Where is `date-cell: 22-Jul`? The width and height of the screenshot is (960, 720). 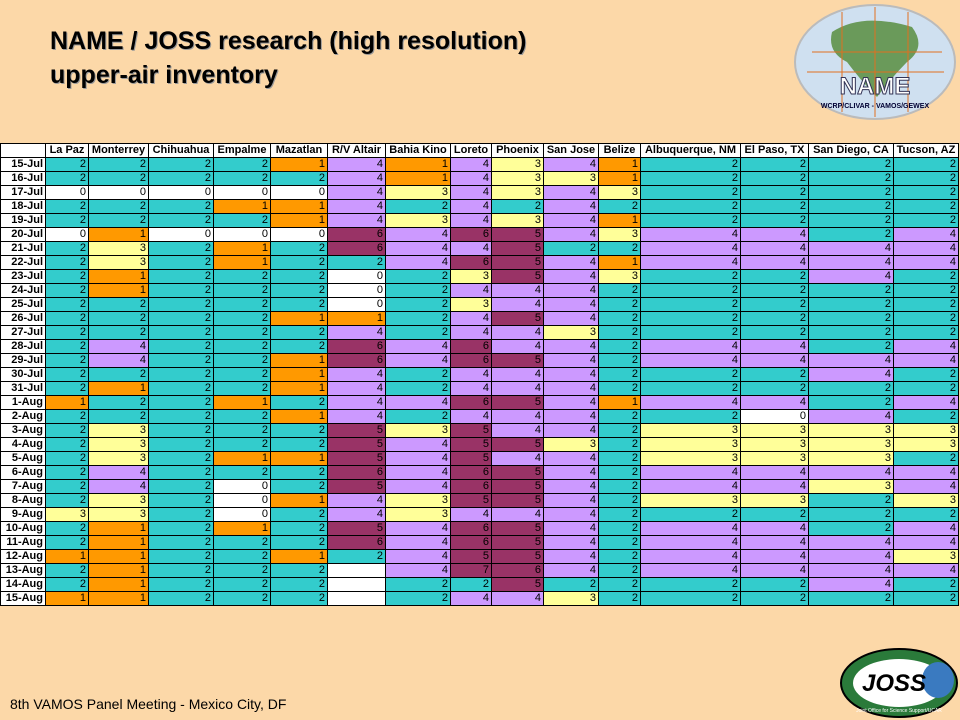 date-cell: 22-Jul is located at coordinates (23, 262).